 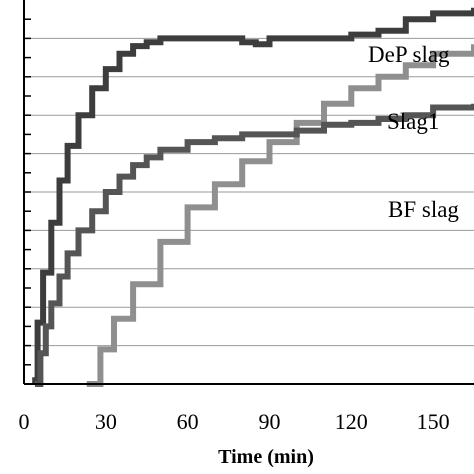 I want to click on series-label: Slag1, so click(x=413, y=121).